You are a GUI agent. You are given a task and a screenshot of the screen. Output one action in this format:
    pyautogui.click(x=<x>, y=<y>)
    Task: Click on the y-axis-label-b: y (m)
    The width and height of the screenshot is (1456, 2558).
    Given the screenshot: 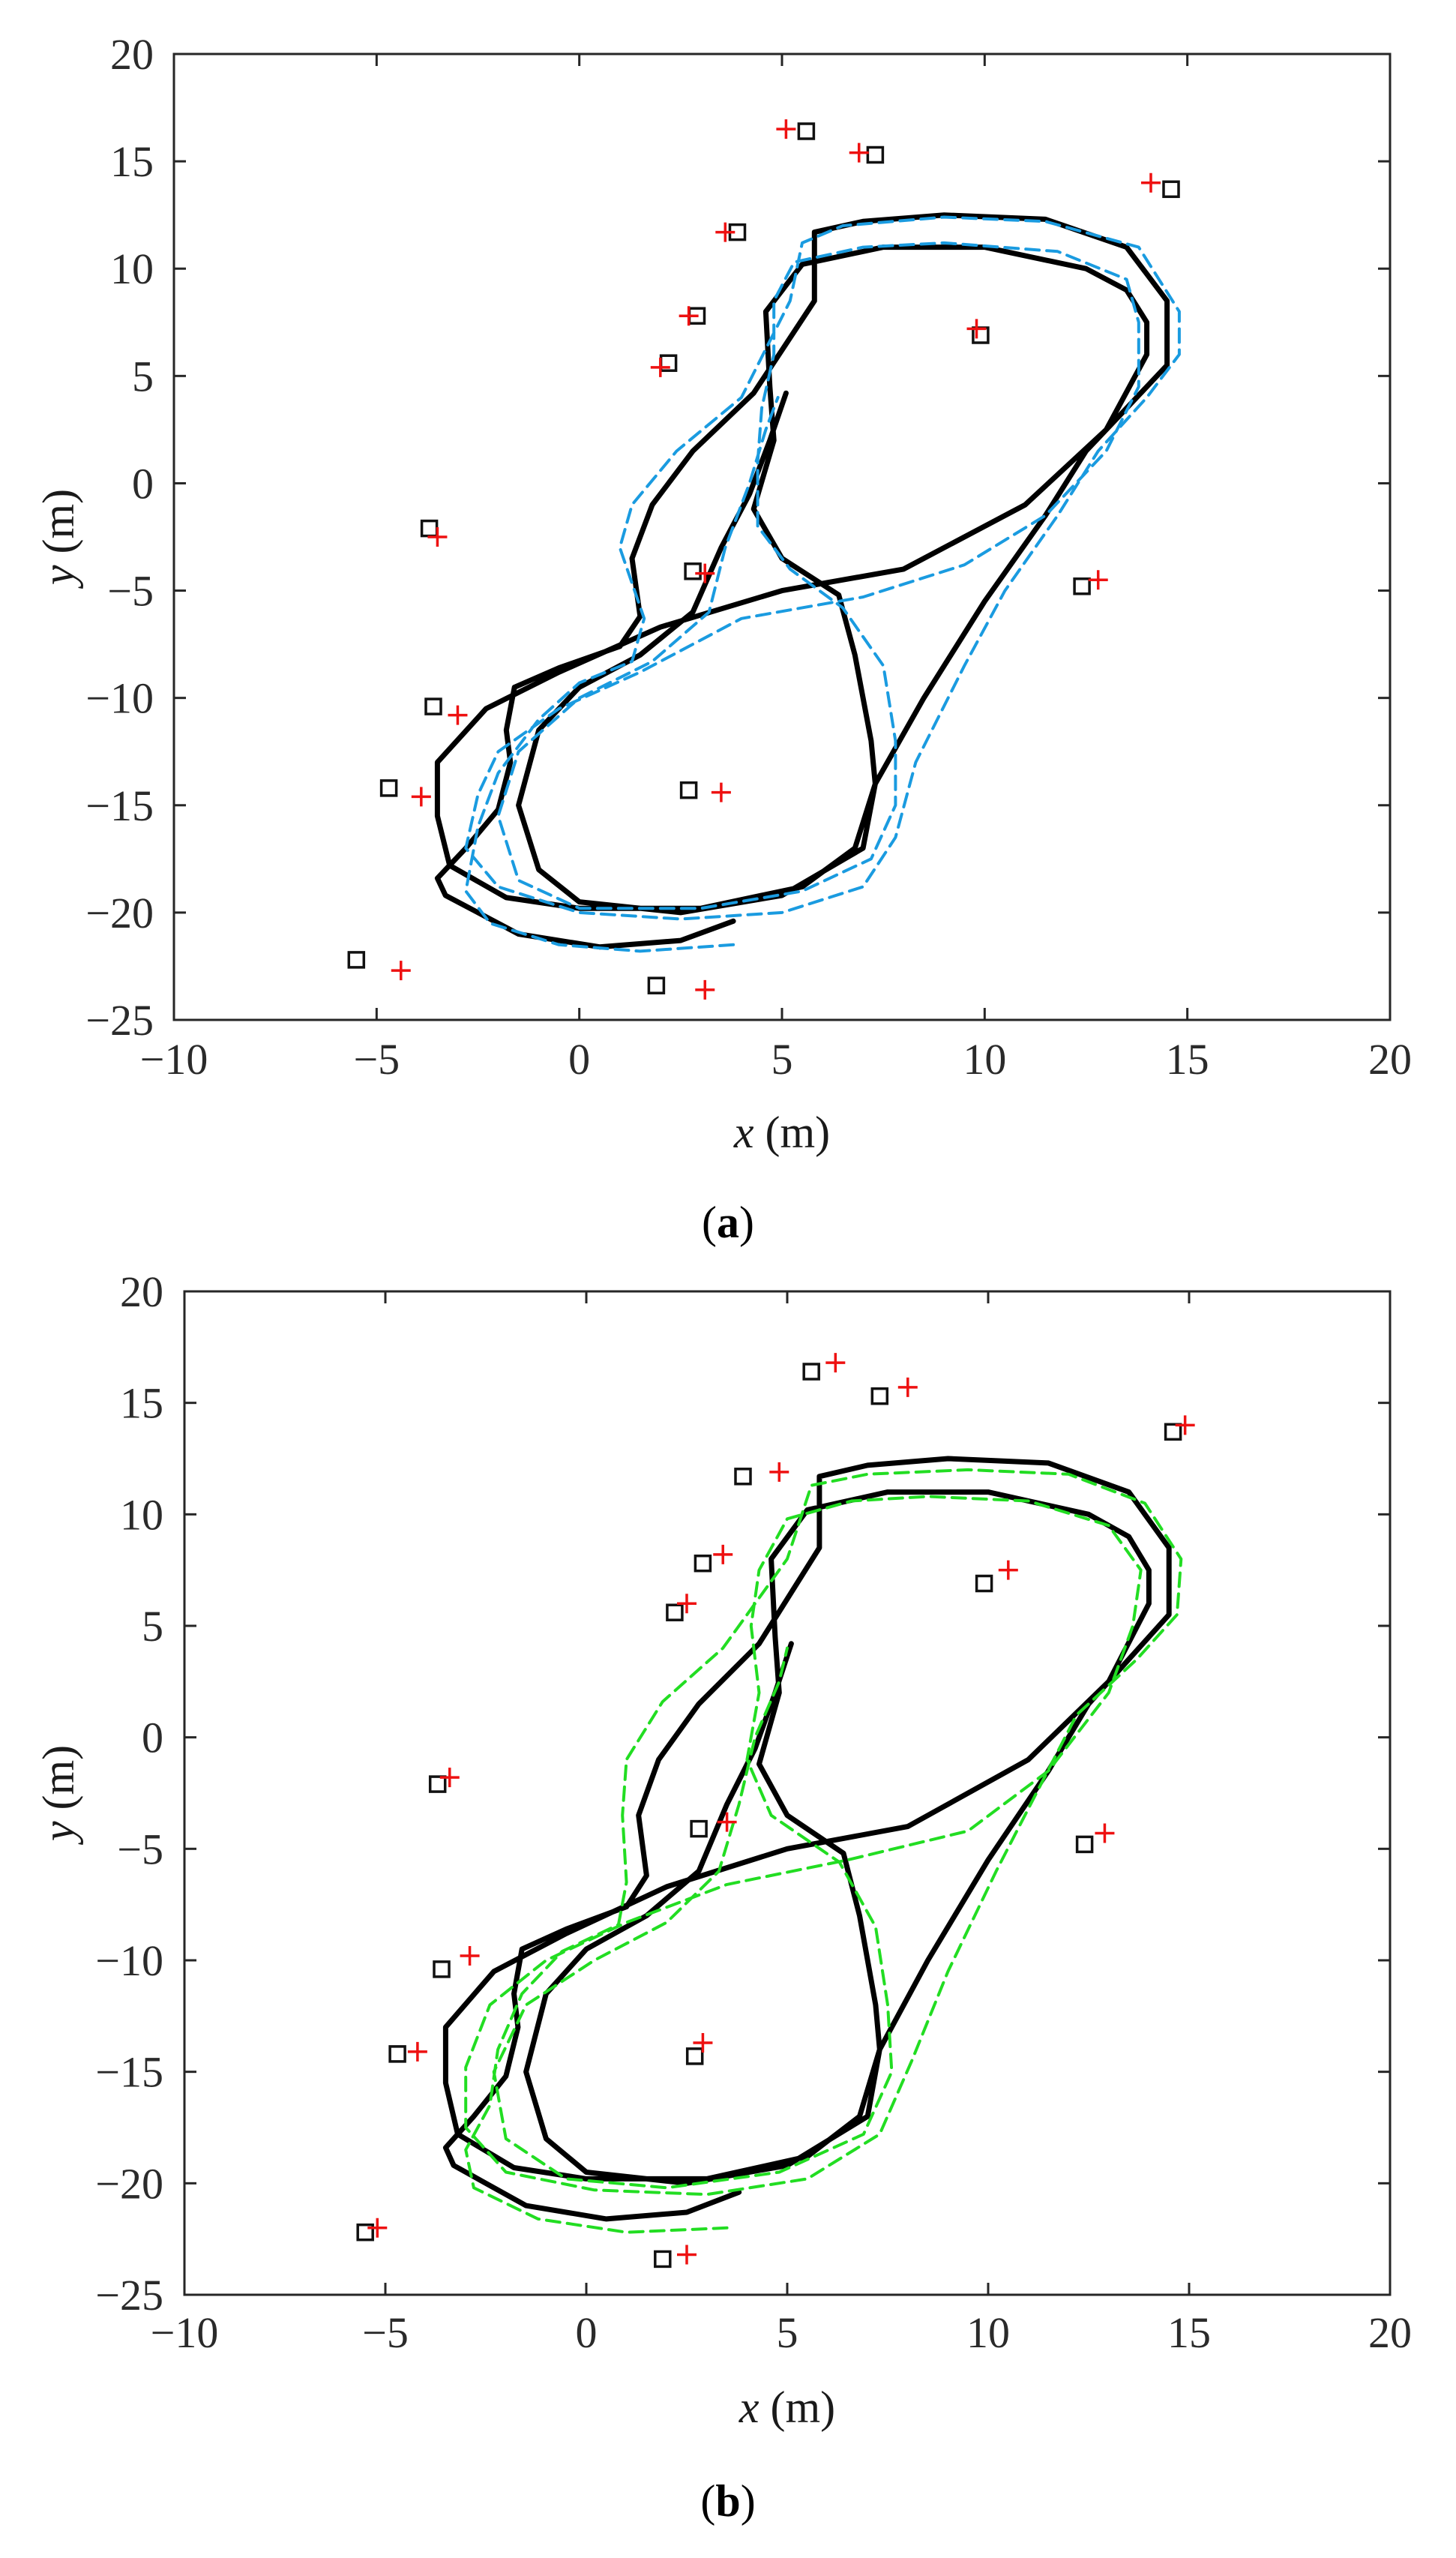 What is the action you would take?
    pyautogui.click(x=58, y=1795)
    